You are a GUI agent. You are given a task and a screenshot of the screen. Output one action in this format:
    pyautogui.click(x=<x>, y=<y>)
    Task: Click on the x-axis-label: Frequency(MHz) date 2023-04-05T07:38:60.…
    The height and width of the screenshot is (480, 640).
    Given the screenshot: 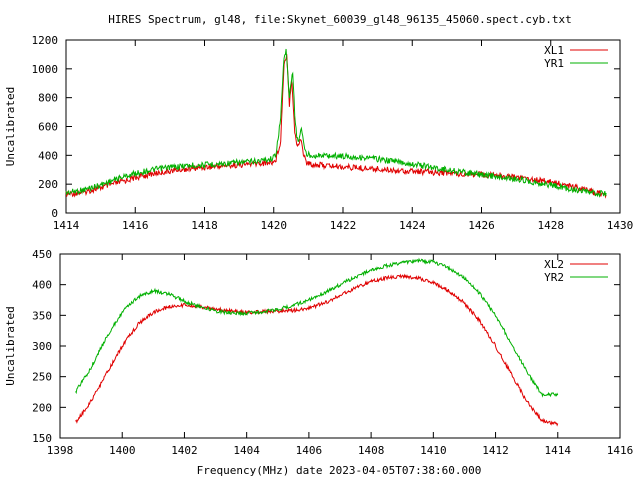 What is the action you would take?
    pyautogui.click(x=339, y=470)
    